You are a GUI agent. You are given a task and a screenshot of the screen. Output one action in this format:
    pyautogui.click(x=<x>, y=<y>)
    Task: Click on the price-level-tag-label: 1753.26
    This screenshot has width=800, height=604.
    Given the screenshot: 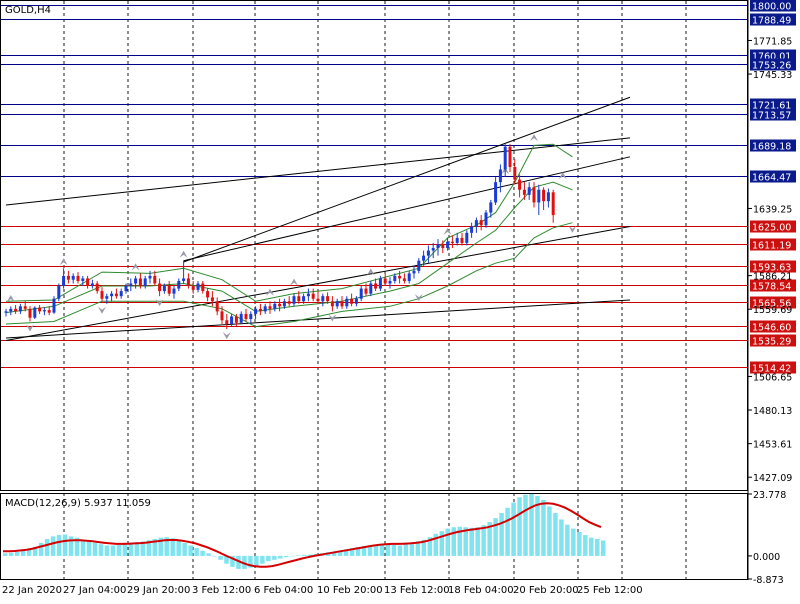 What is the action you would take?
    pyautogui.click(x=771, y=66)
    